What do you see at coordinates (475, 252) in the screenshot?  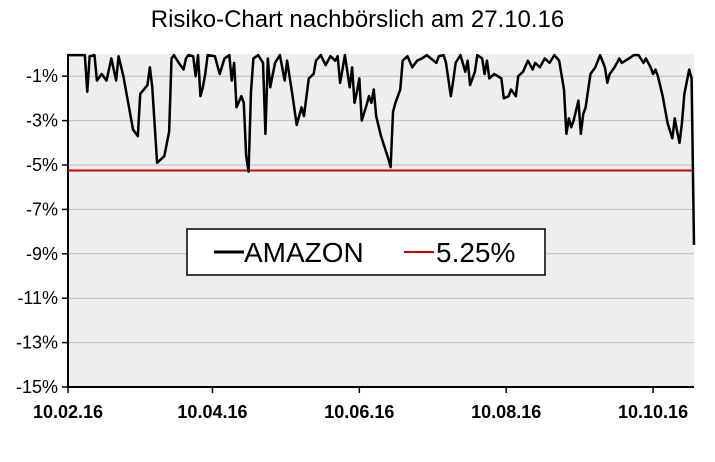 I see `legend-label-threshold: 5.25%` at bounding box center [475, 252].